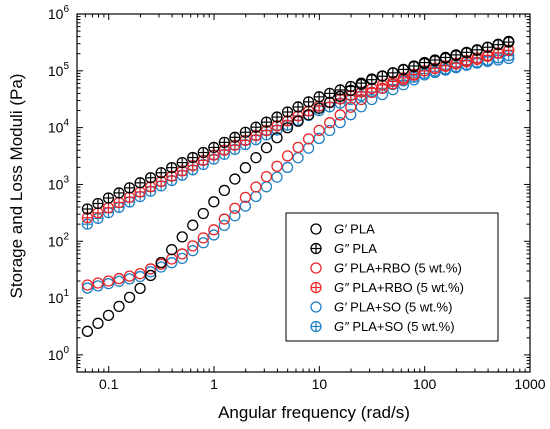 This screenshot has height=429, width=550. What do you see at coordinates (320, 384) in the screenshot?
I see `x-tick-label: 10` at bounding box center [320, 384].